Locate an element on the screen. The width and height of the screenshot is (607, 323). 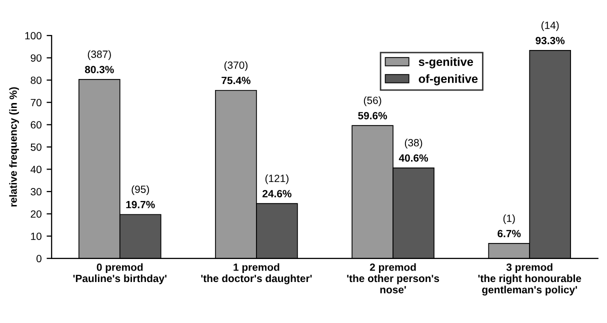
y-tick-label: 90 is located at coordinates (36, 58).